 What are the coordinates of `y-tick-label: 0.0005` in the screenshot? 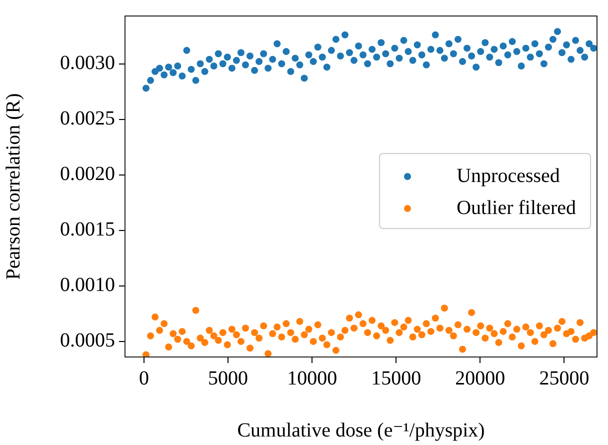 It's located at (87, 341).